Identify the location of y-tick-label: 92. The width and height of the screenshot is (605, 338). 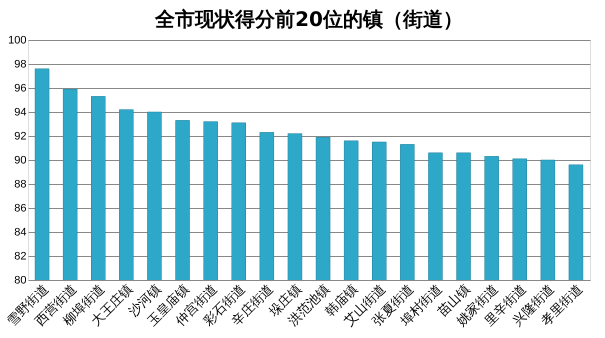
(20, 136).